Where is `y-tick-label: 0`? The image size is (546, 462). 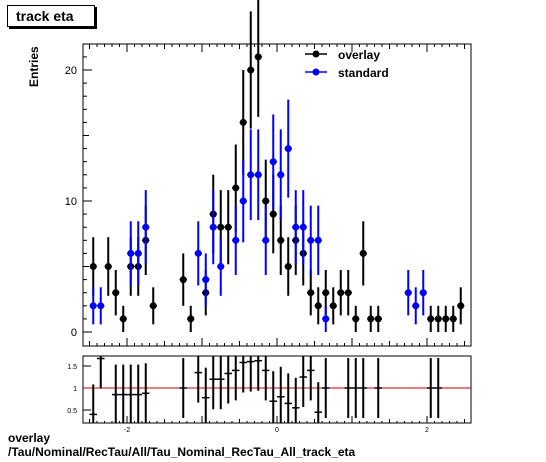 y-tick-label: 0 is located at coordinates (74, 333).